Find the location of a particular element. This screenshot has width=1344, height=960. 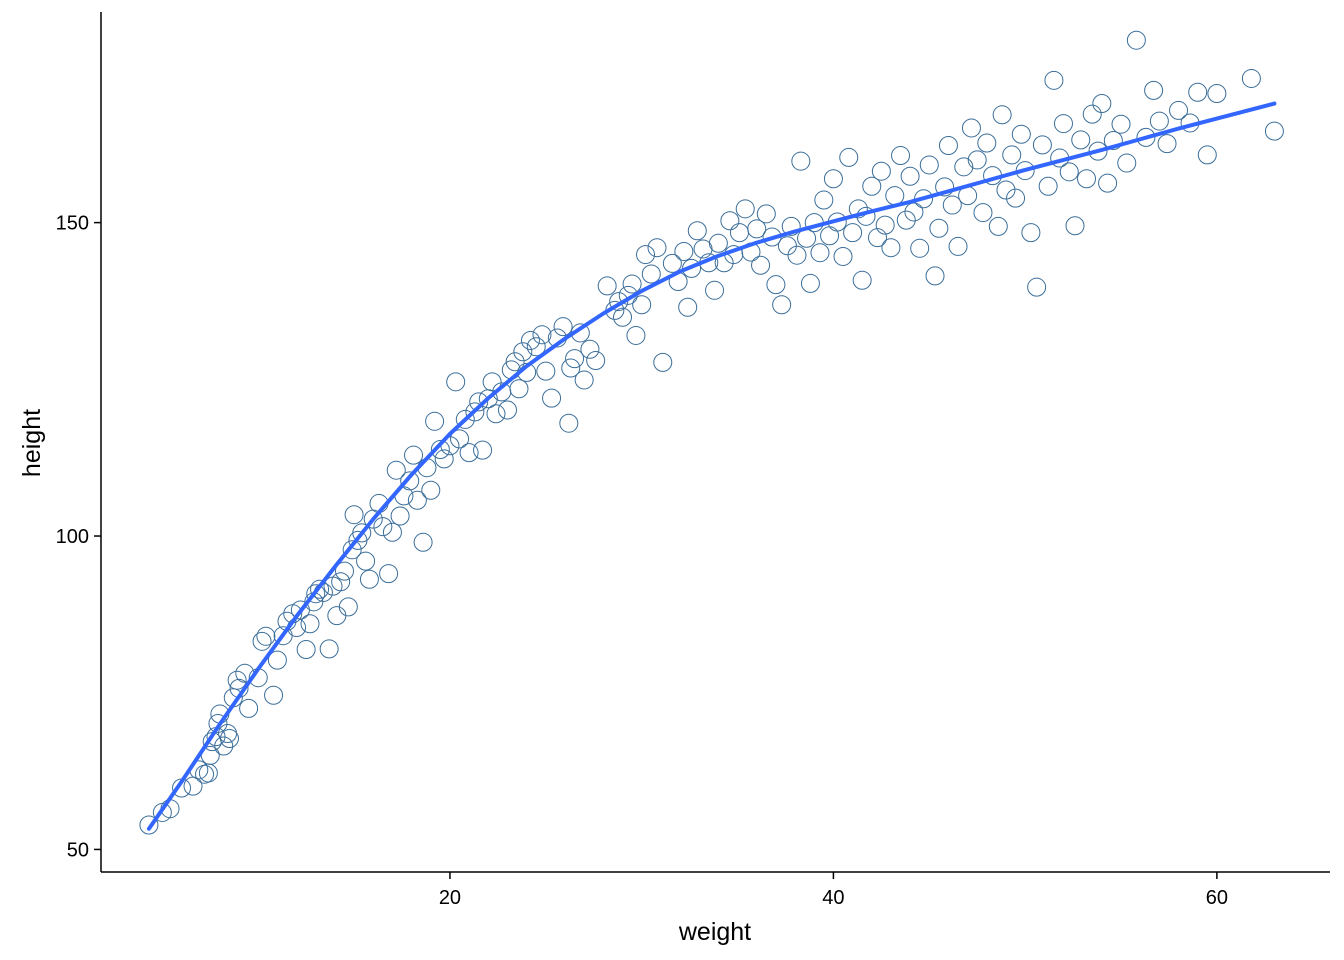

y-axis-ticks: 50 100 150 is located at coordinates (78, 537).